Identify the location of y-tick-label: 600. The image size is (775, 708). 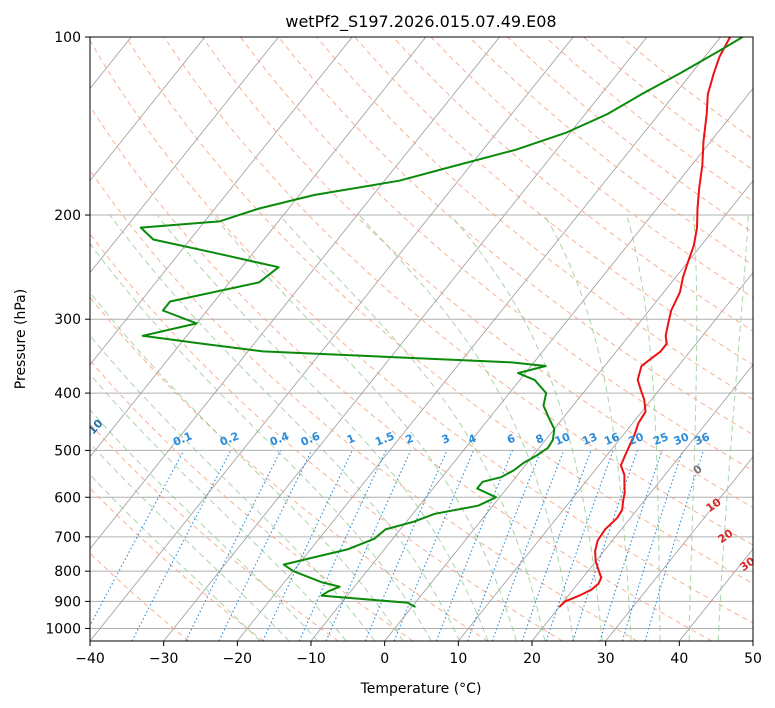
(67, 498).